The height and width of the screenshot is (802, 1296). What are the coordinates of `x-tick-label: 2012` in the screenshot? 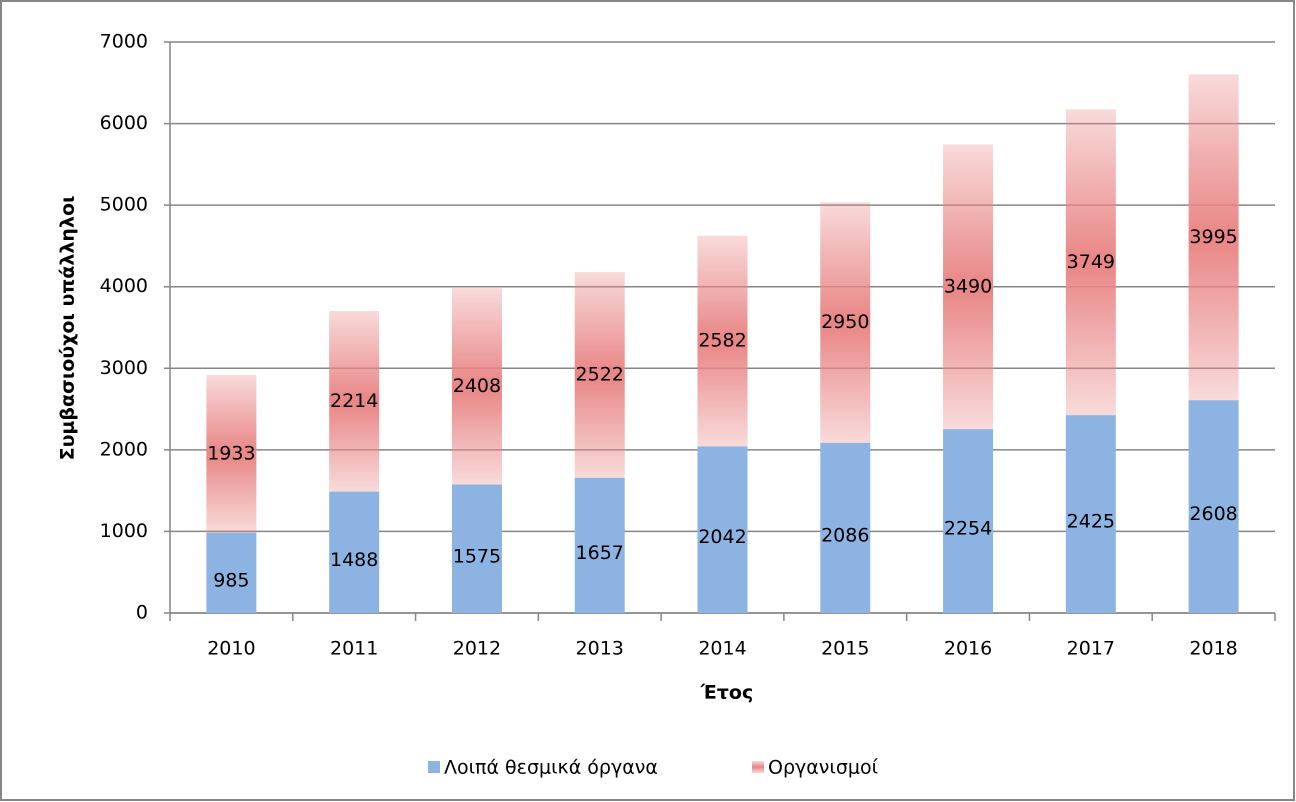 It's located at (477, 649).